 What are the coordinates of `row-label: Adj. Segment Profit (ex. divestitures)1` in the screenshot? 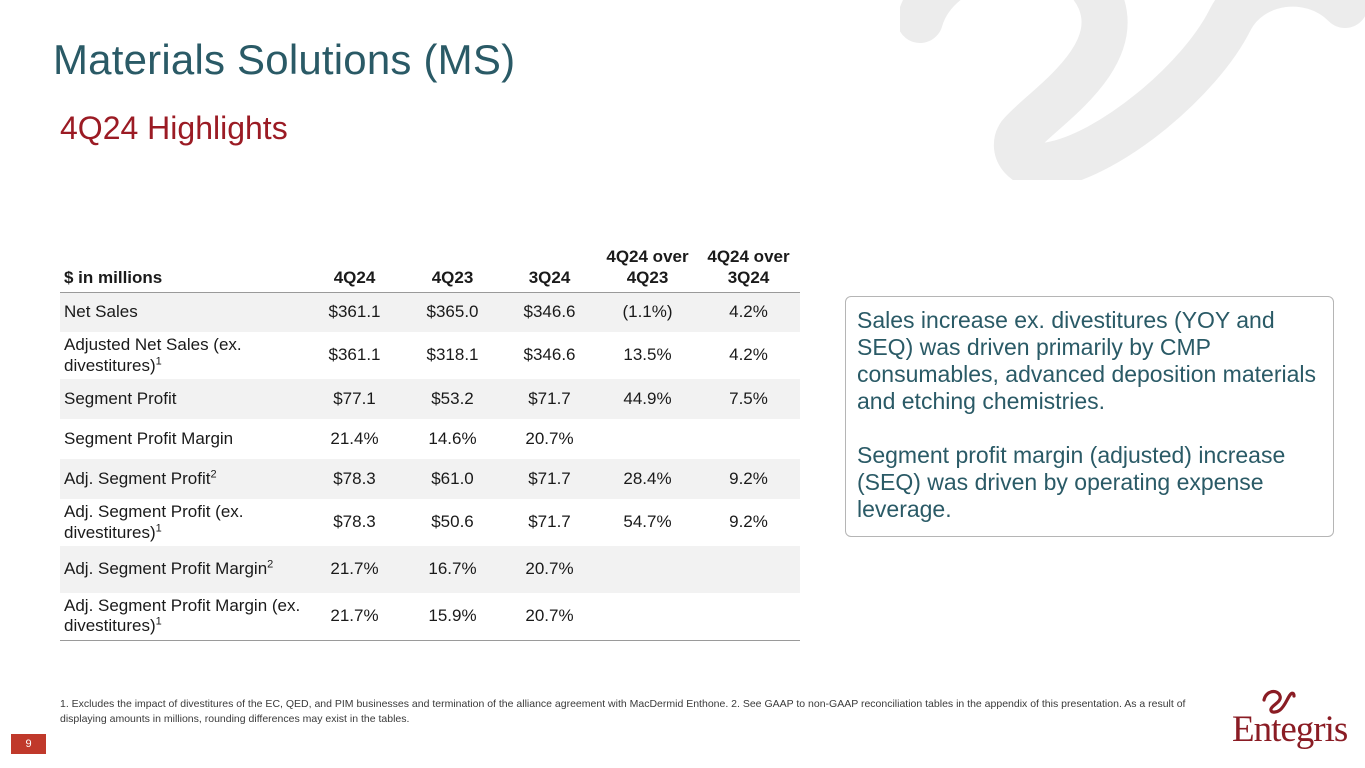 It's located at (154, 522).